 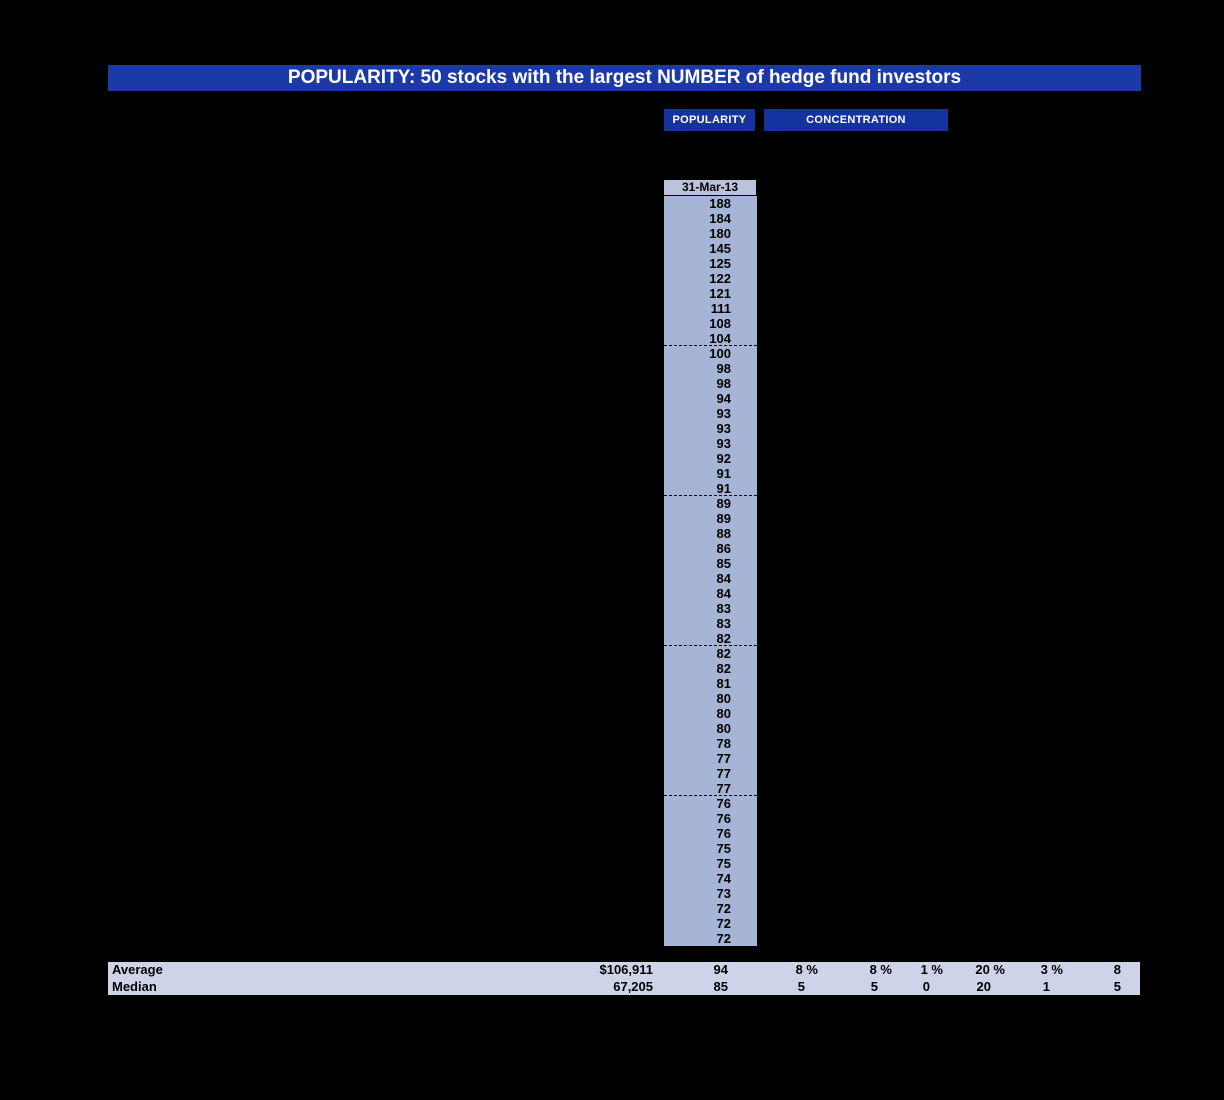 I want to click on stock-count-cell: 92, so click(x=723, y=458).